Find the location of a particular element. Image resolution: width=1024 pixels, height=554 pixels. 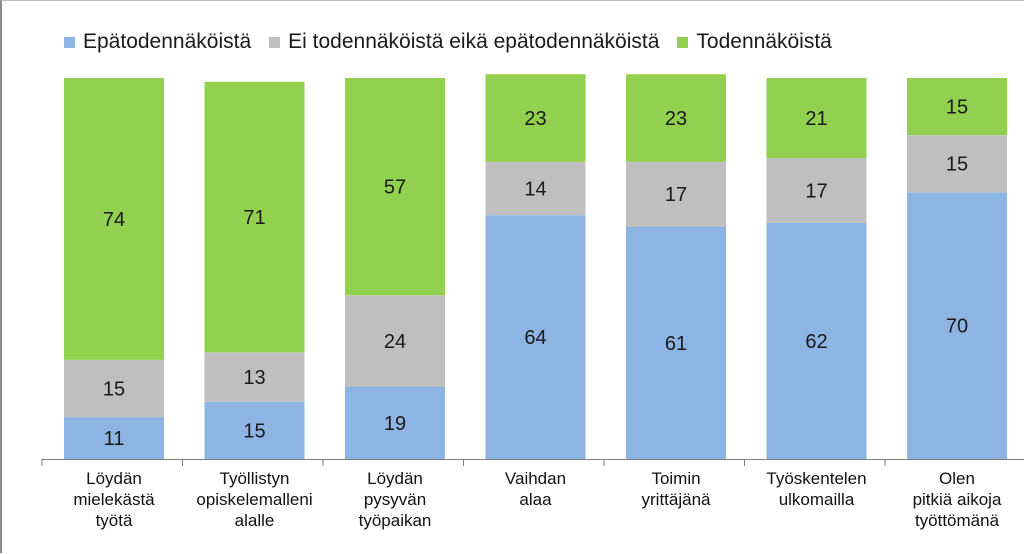

data-label-6-3: 21 is located at coordinates (816, 119).